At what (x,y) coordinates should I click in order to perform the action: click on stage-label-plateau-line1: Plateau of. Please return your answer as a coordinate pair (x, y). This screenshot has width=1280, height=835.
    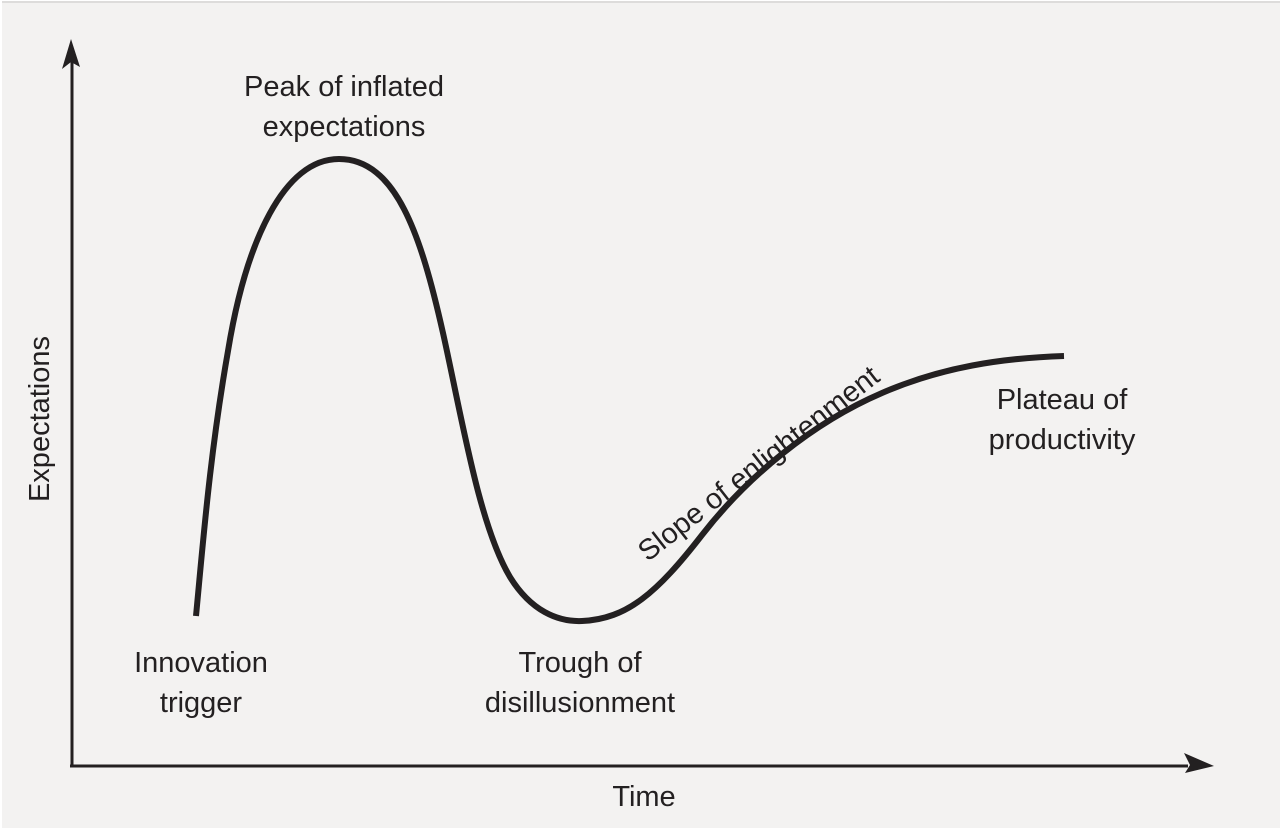
    Looking at the image, I should click on (1062, 400).